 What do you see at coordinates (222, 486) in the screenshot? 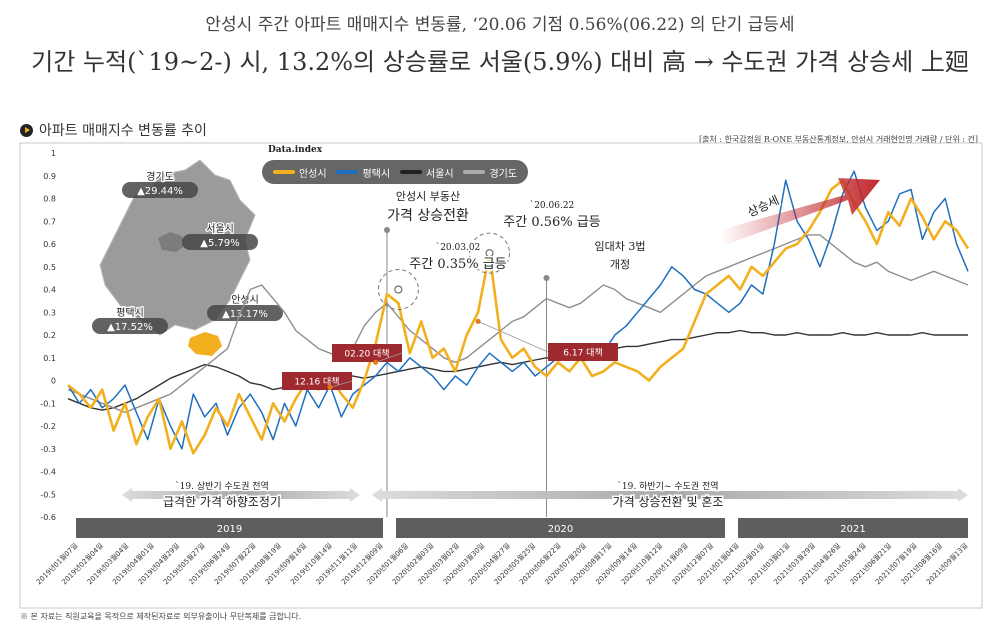
I see `phase-1-line1: `19. 상반기 수도권 전역` at bounding box center [222, 486].